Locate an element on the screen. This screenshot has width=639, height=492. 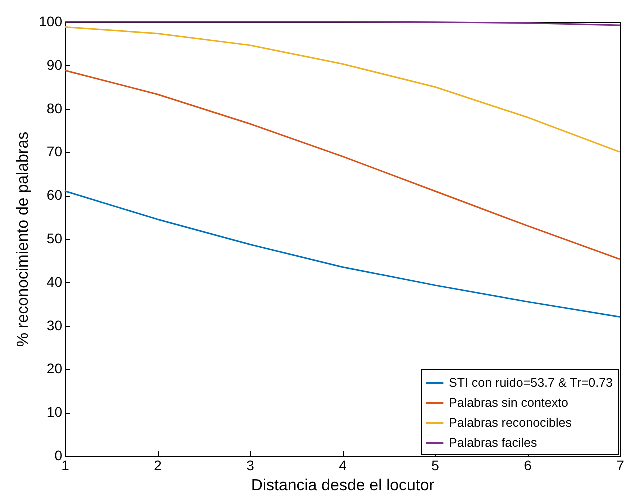
x-tick-label: 1 is located at coordinates (66, 466).